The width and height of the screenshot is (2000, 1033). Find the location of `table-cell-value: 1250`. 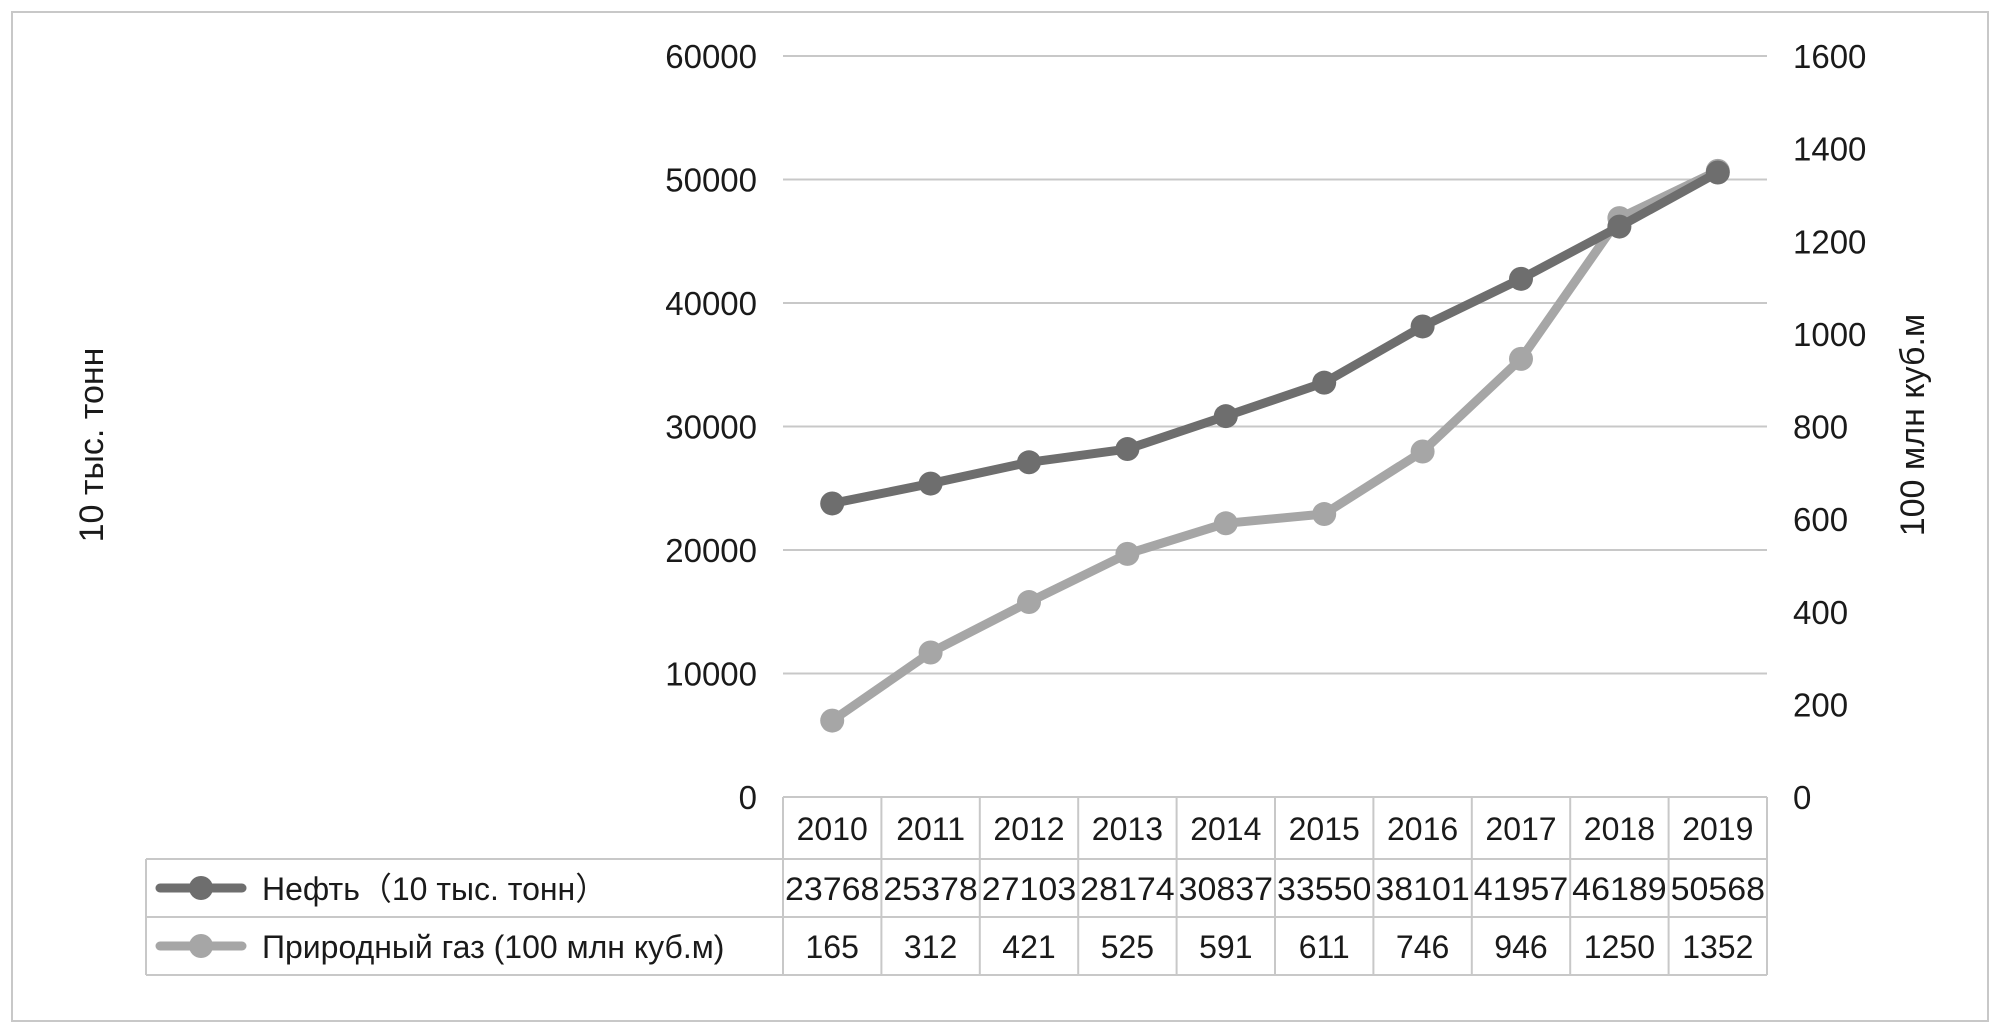

table-cell-value: 1250 is located at coordinates (1619, 947).